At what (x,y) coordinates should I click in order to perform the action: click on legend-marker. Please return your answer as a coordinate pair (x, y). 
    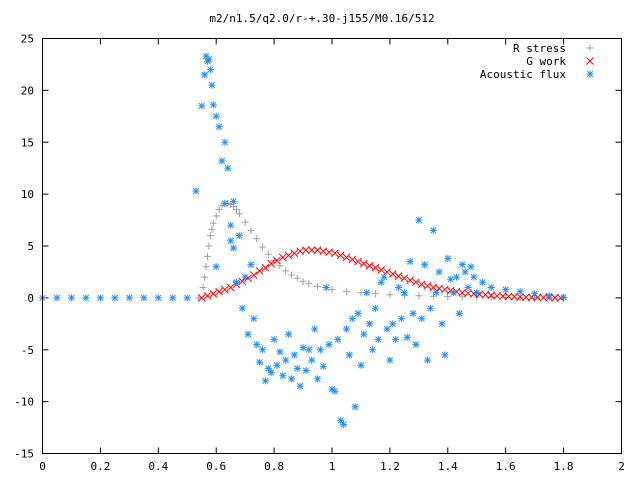
    Looking at the image, I should click on (590, 74).